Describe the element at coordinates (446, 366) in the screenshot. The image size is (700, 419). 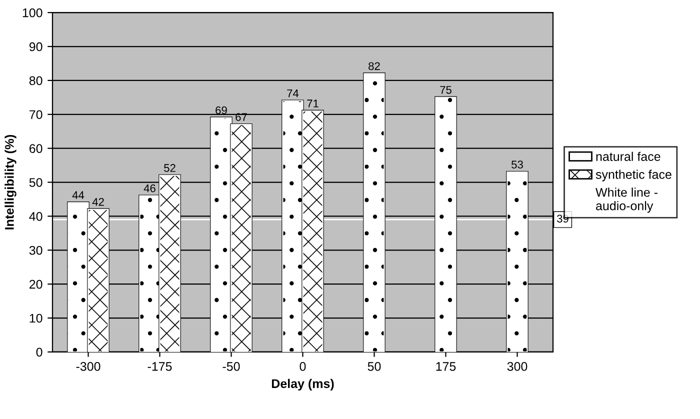
I see `x-tick-label: 175` at that location.